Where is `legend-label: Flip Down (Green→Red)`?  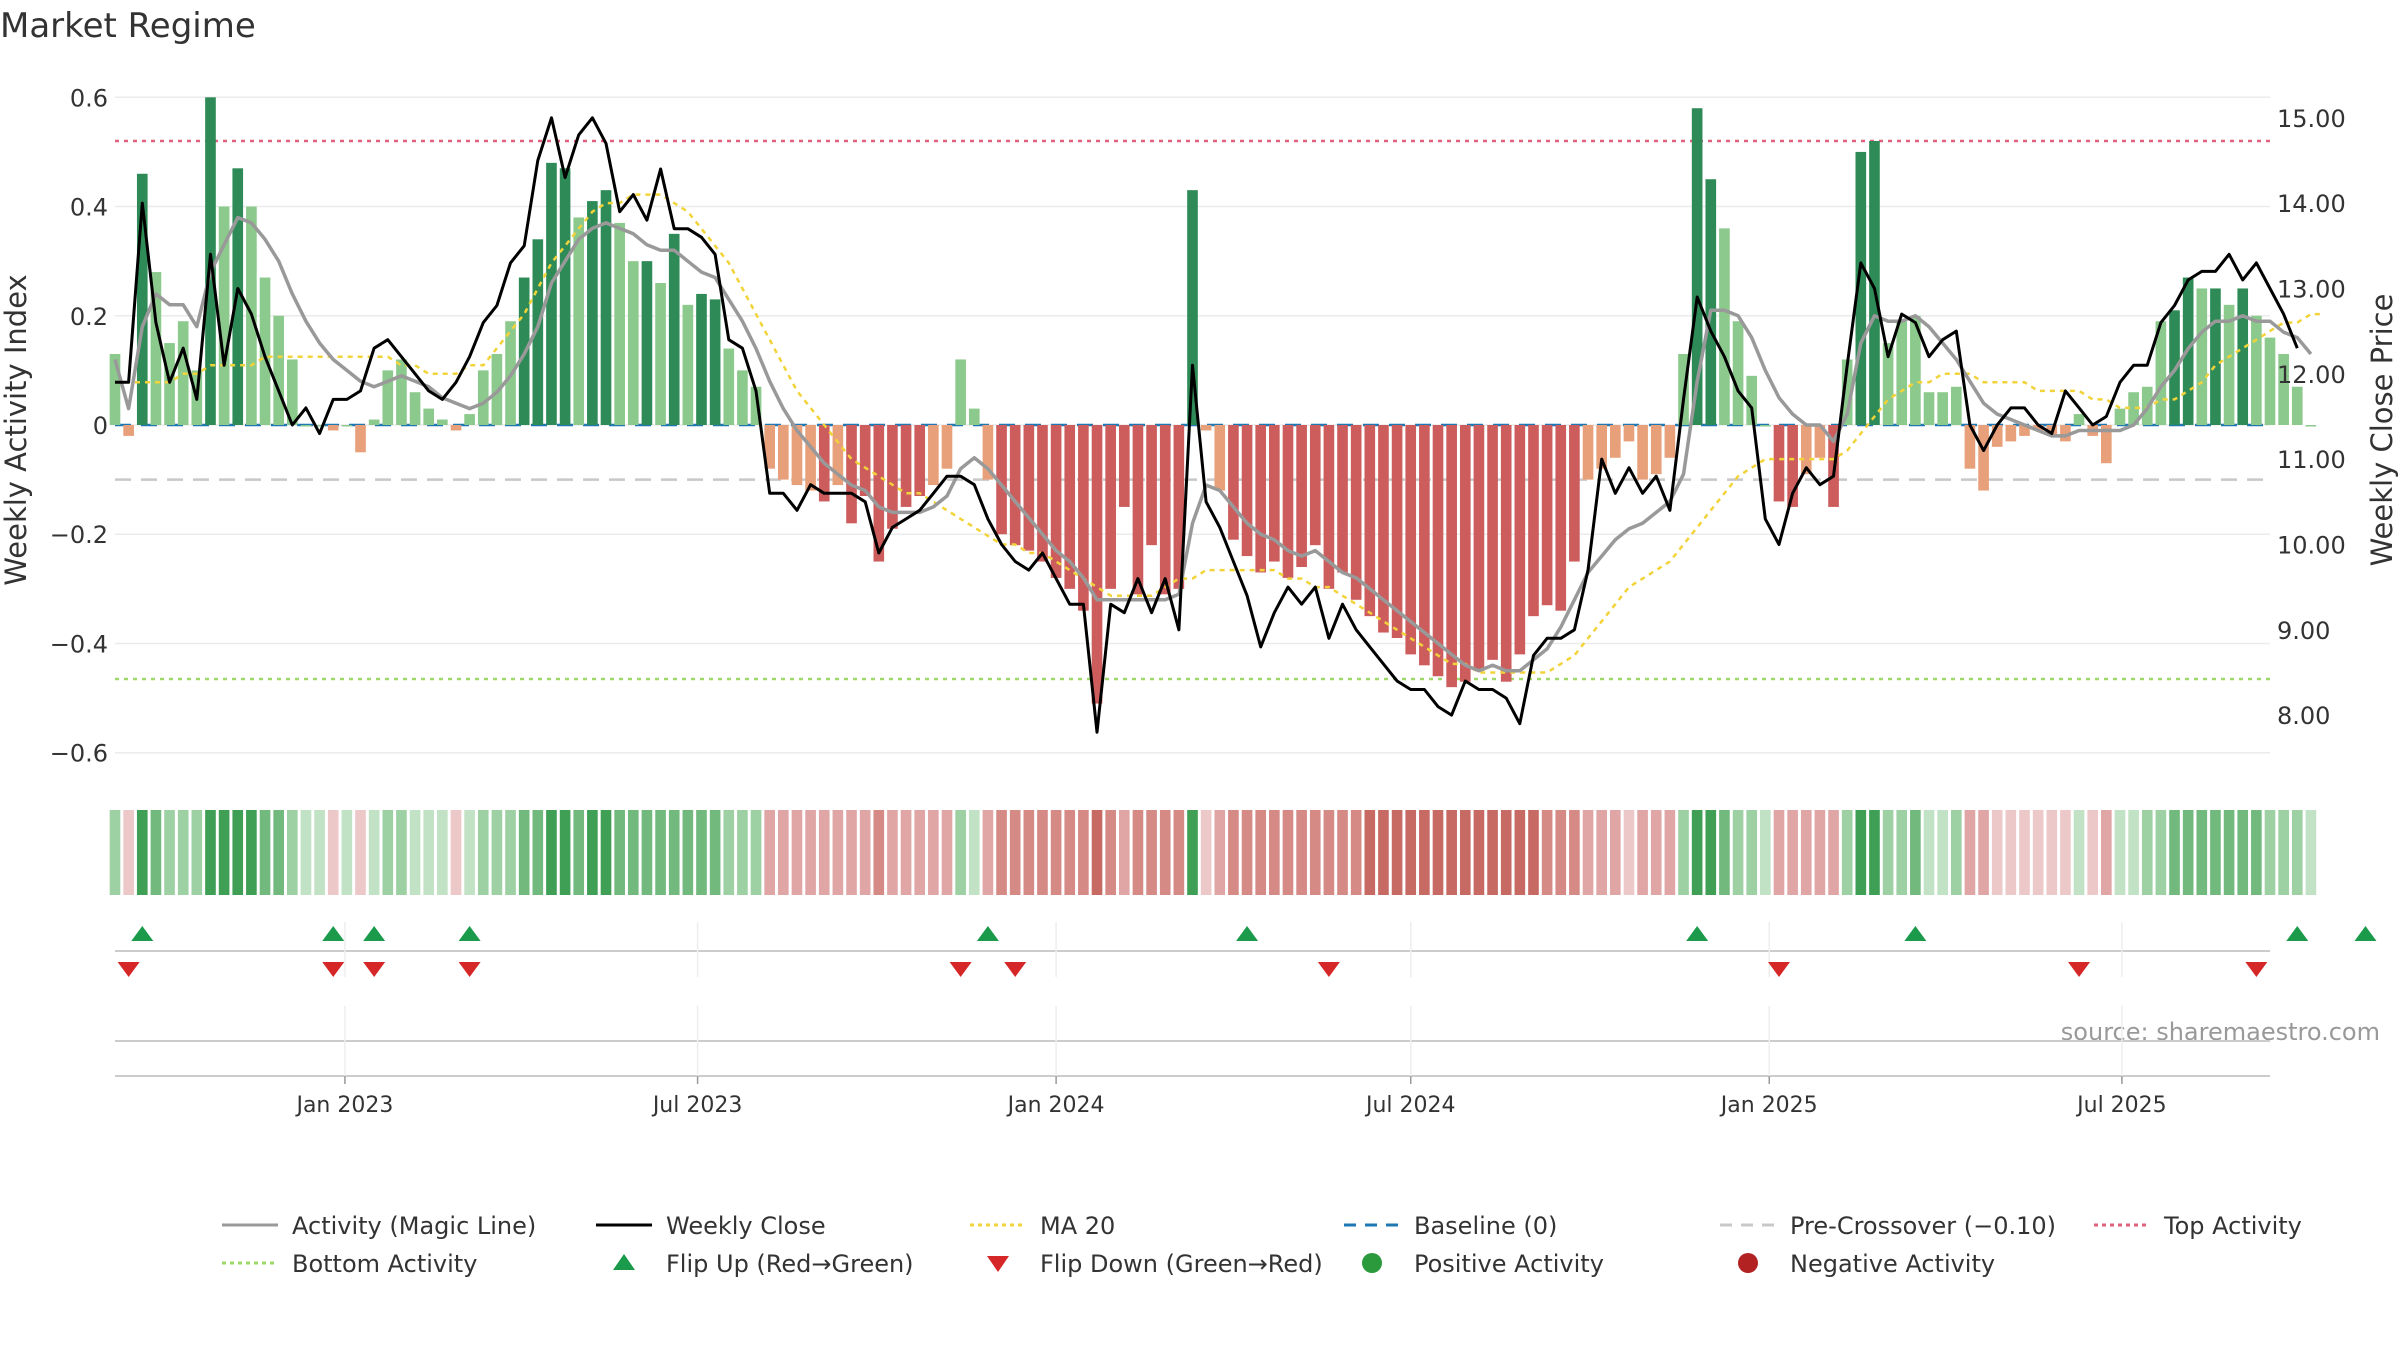 legend-label: Flip Down (Green→Red) is located at coordinates (1181, 1264).